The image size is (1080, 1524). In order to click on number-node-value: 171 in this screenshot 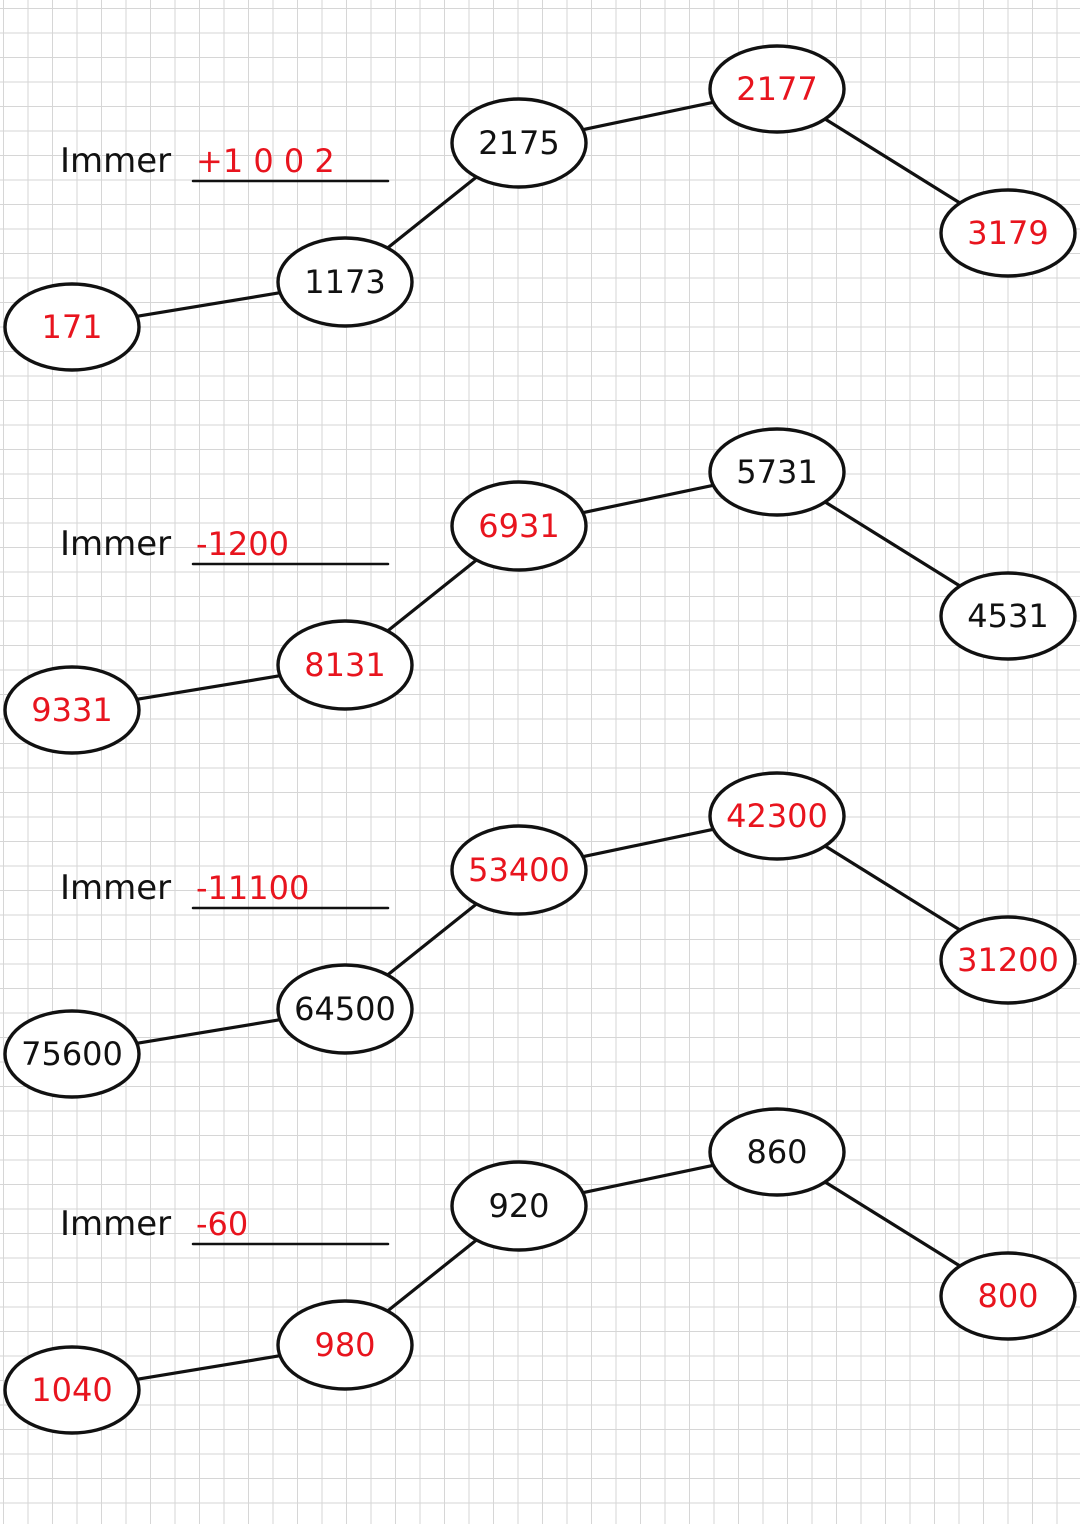, I will do `click(71, 327)`.